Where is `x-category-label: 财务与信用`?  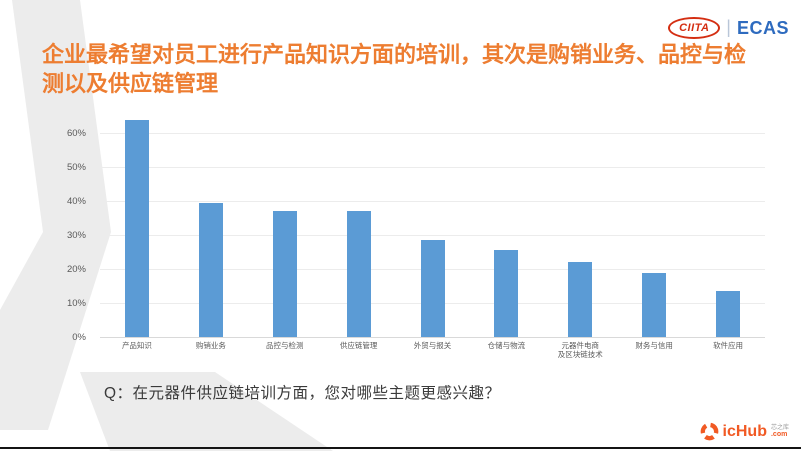 x-category-label: 财务与信用 is located at coordinates (654, 345).